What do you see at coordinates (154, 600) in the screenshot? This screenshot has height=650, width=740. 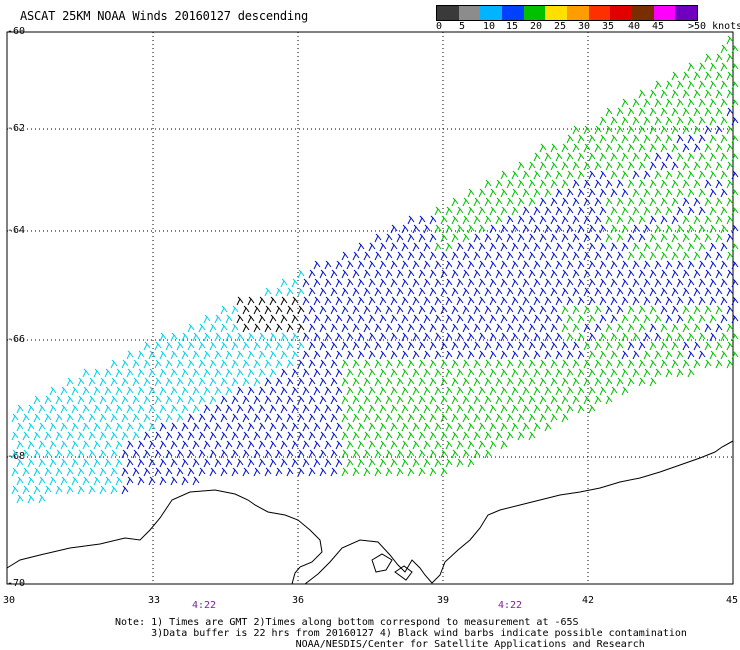 I see `longitude-label: 33` at bounding box center [154, 600].